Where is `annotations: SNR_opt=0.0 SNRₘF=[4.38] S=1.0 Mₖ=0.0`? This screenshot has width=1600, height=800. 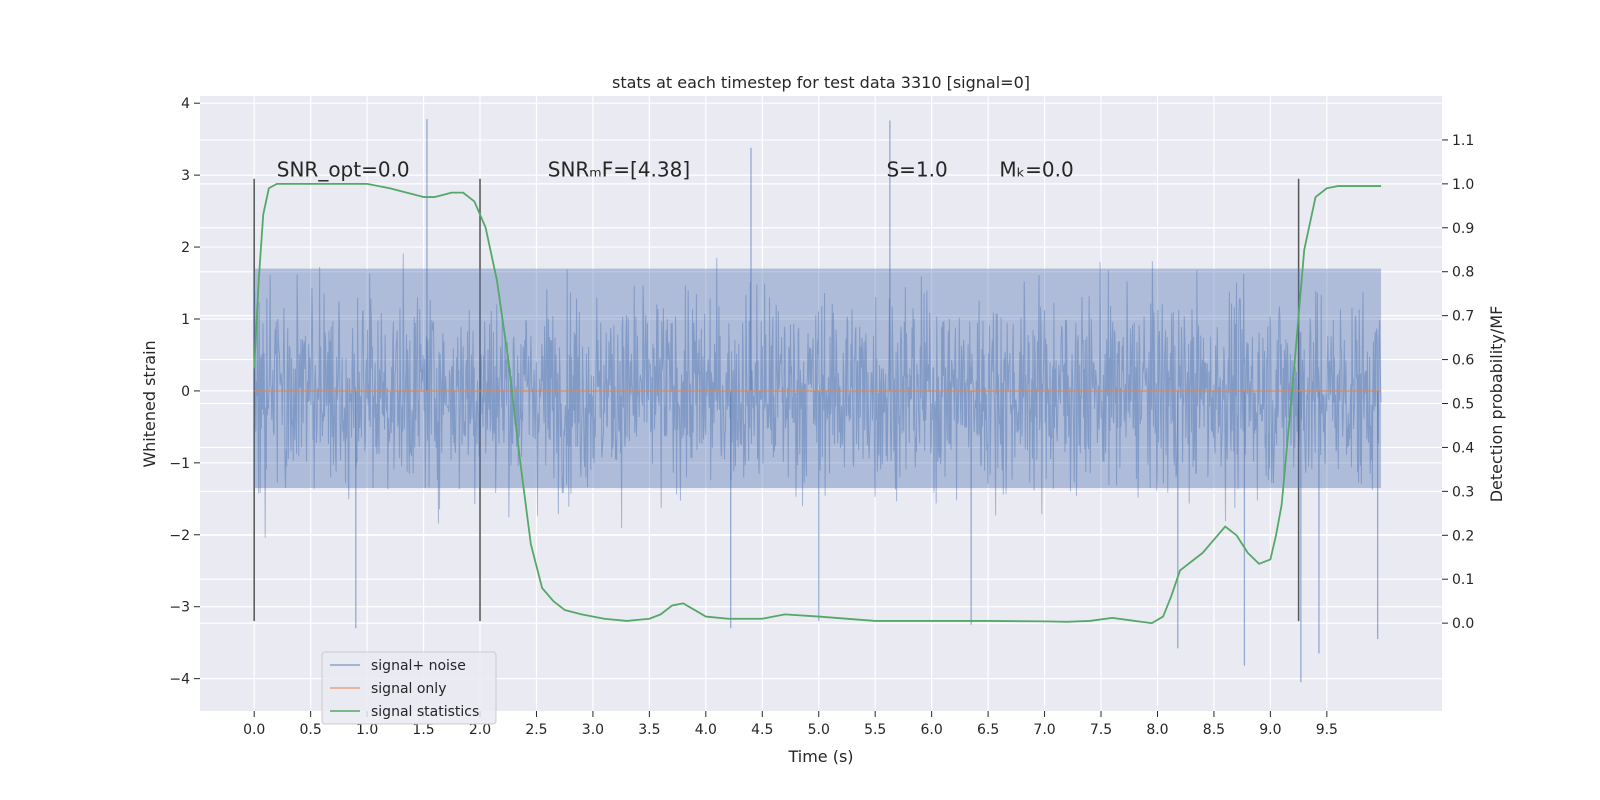 annotations: SNR_opt=0.0 SNRₘF=[4.38] S=1.0 Mₖ=0.0 is located at coordinates (675, 170).